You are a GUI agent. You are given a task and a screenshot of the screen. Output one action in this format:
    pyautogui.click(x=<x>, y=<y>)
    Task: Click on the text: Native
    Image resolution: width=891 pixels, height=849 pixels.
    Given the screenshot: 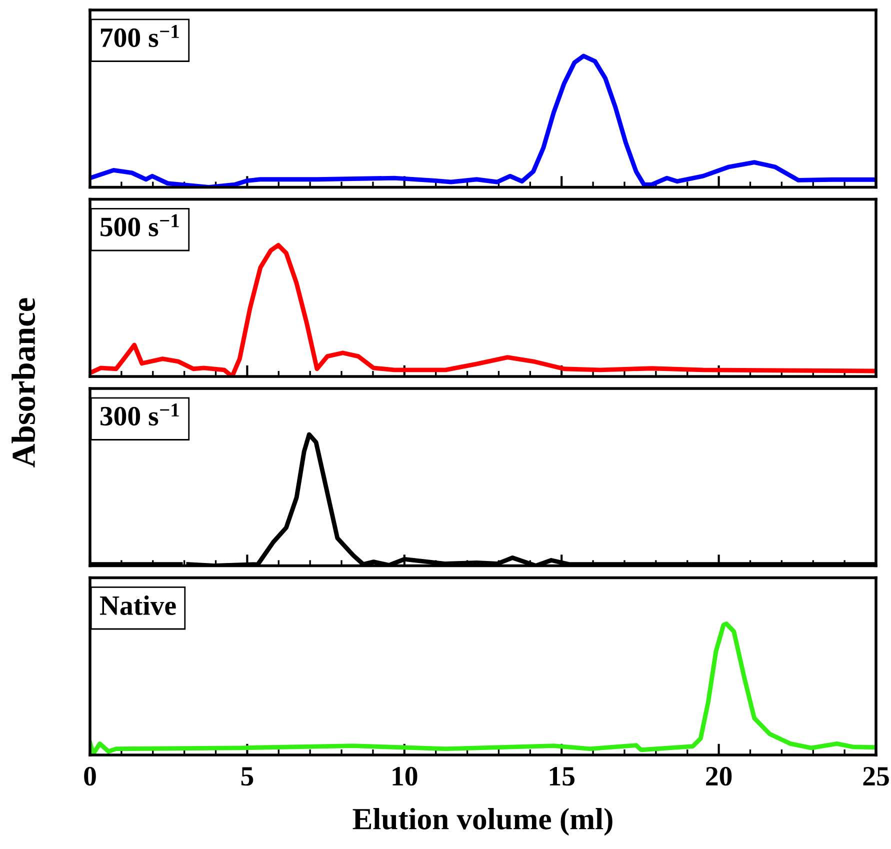 What is the action you would take?
    pyautogui.click(x=138, y=605)
    